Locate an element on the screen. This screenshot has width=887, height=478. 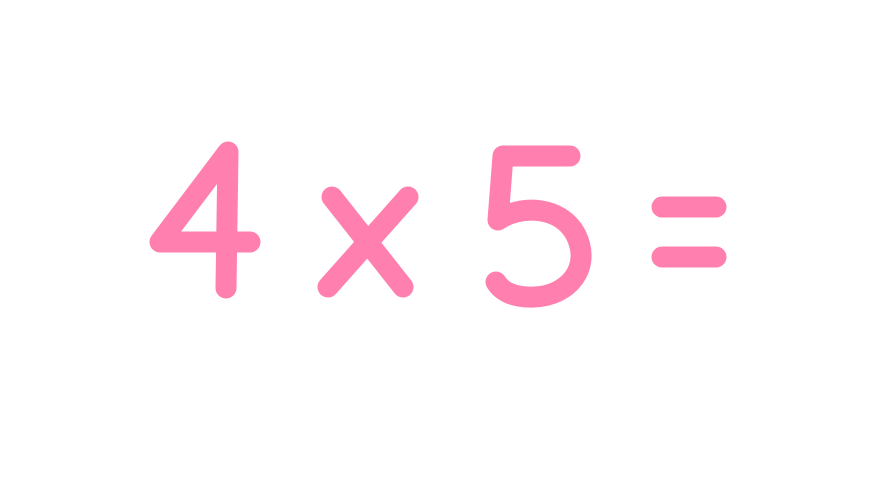
svg-text: x is located at coordinates (4, 2).